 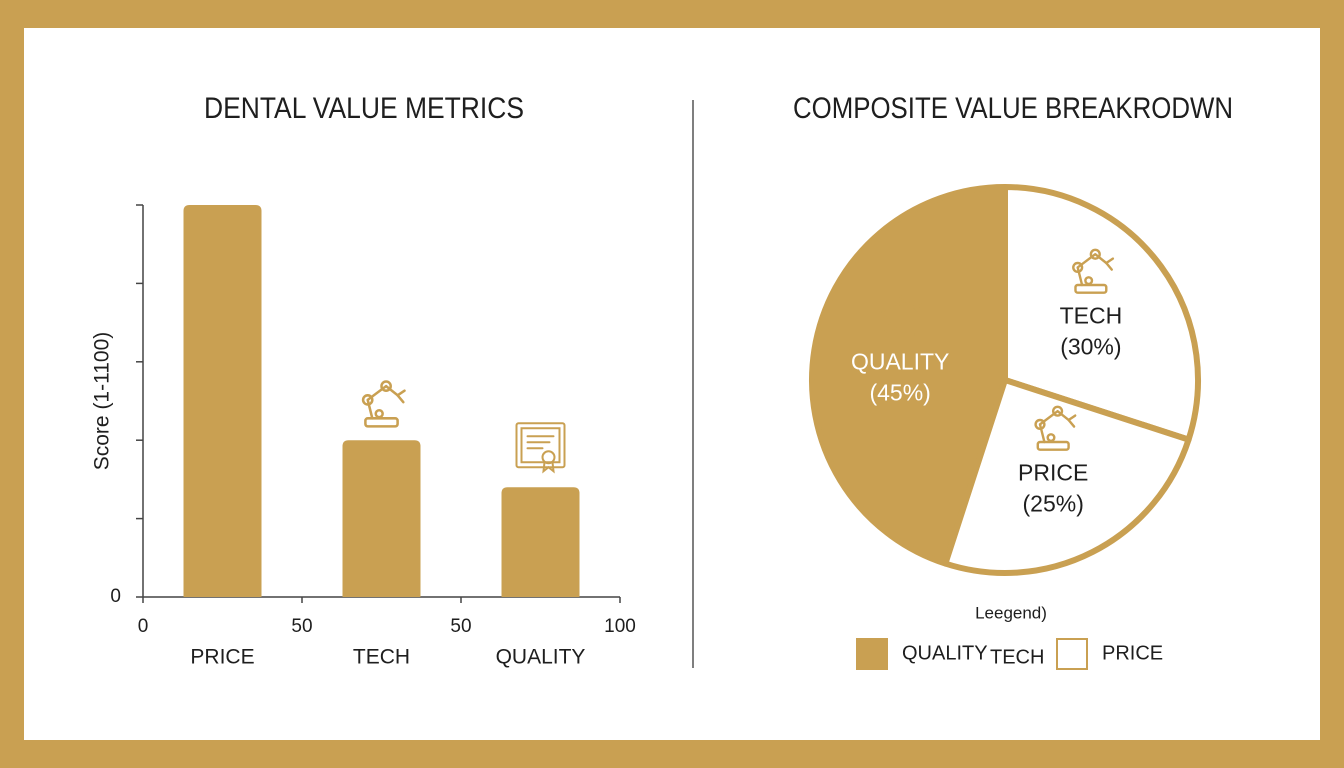 I want to click on chart-title: DENTAL VALUE METRICS, so click(x=364, y=108).